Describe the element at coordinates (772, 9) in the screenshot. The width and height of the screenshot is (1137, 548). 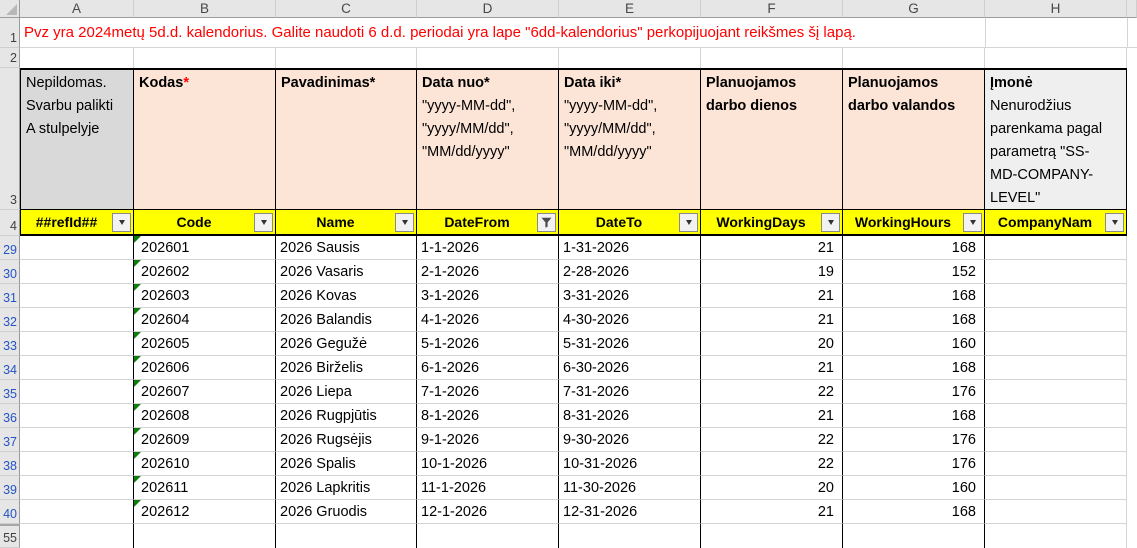
I see `column-header-f: F` at that location.